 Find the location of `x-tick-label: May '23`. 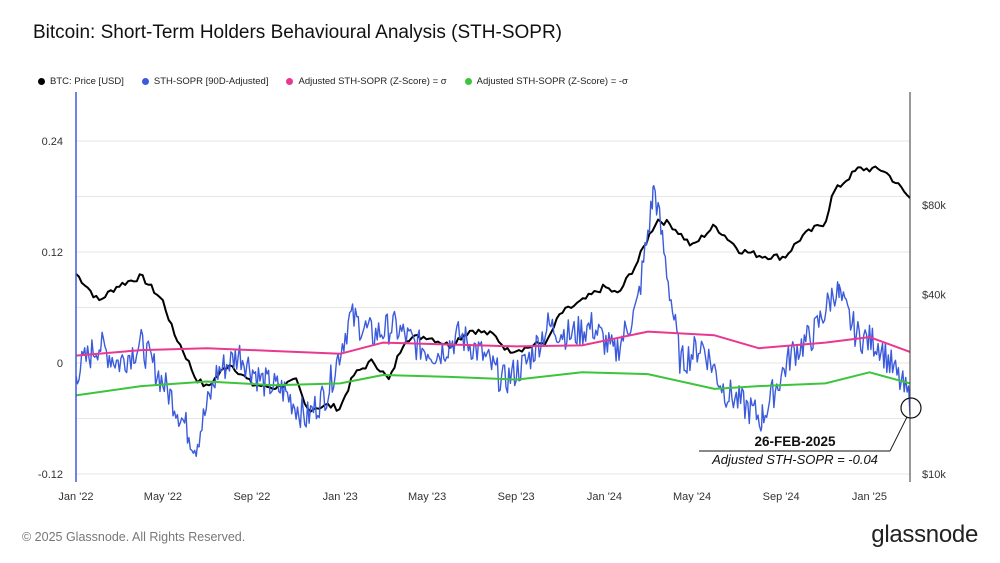

x-tick-label: May '23 is located at coordinates (427, 497).